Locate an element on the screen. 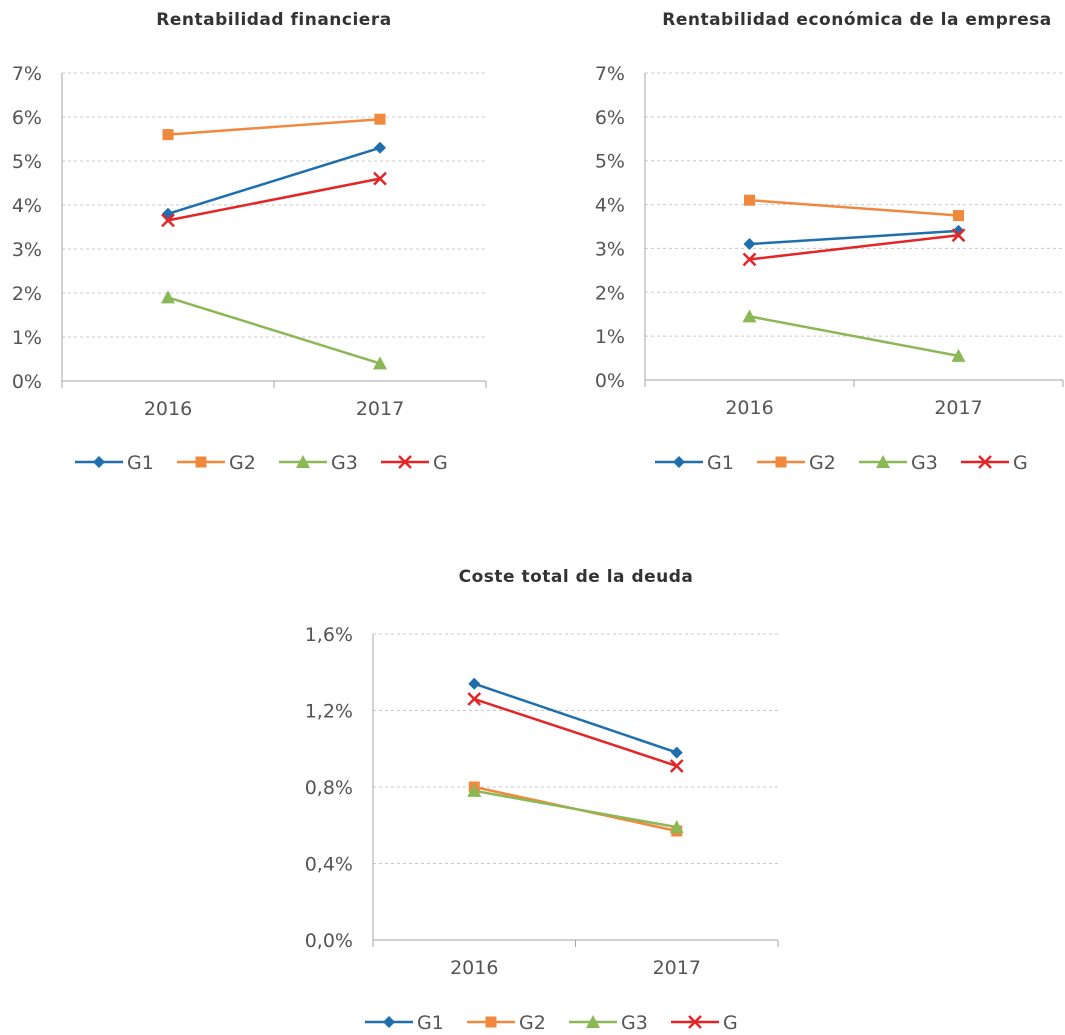 This screenshot has height=1035, width=1065. chart-title: Rentabilidad financiera is located at coordinates (273, 20).